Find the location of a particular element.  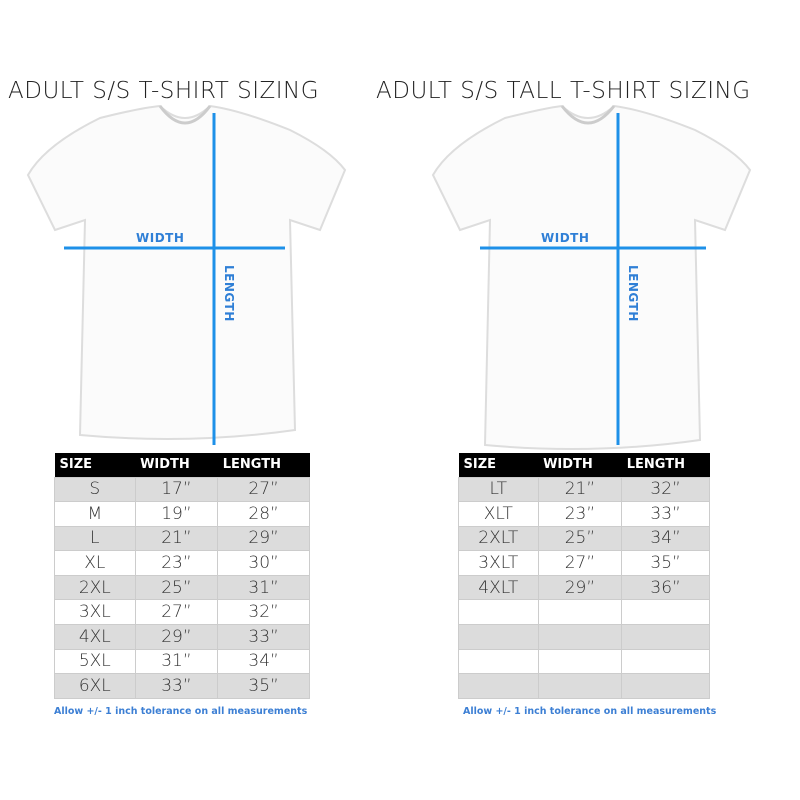

table-cell: 3XLT is located at coordinates (498, 563).